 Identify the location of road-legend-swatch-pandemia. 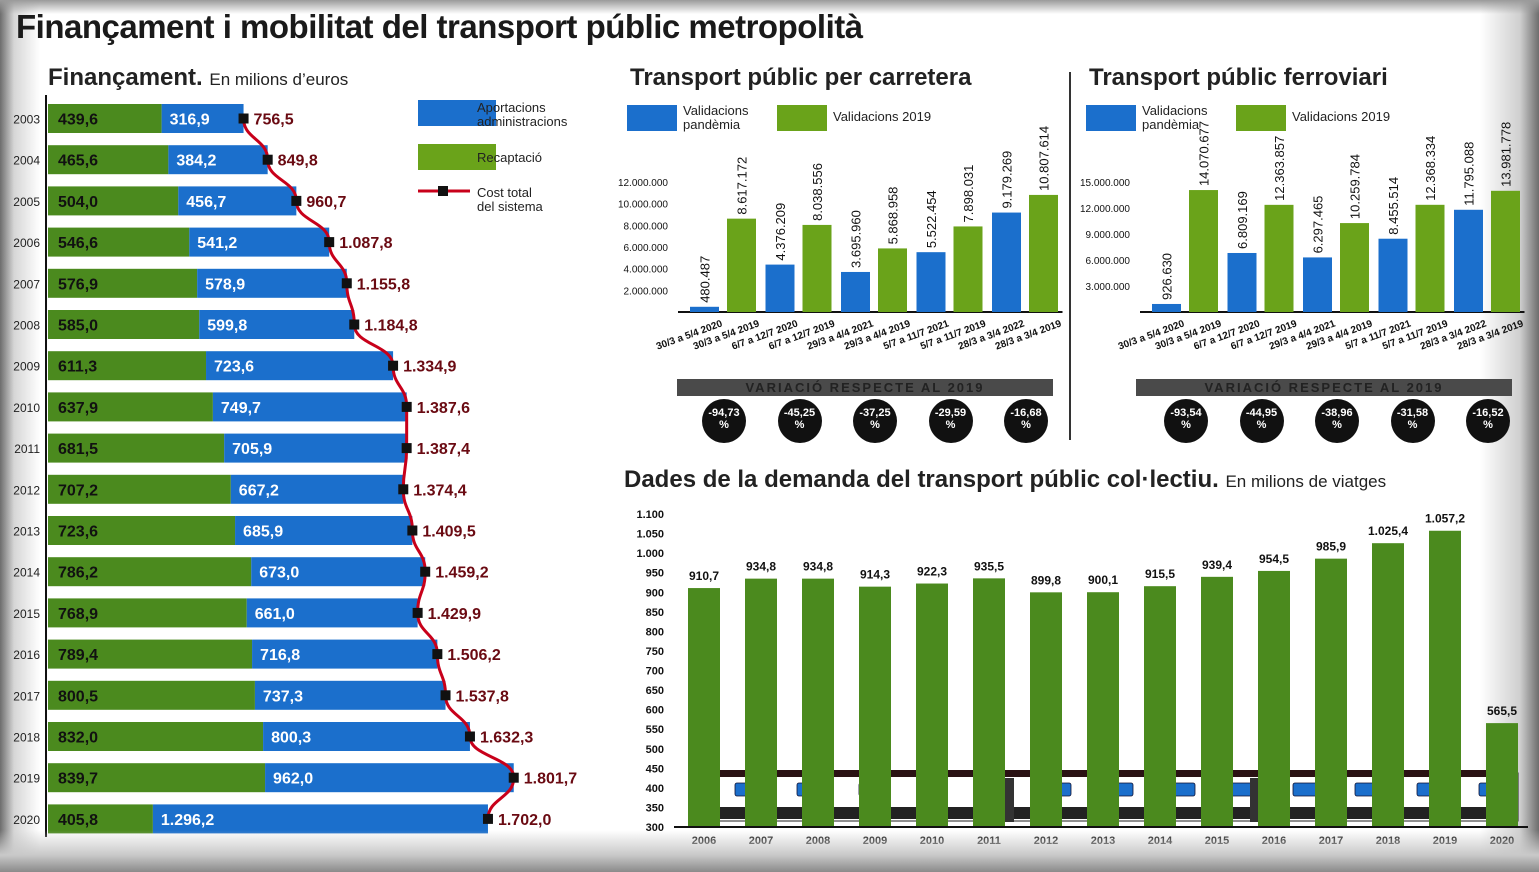
(652, 118).